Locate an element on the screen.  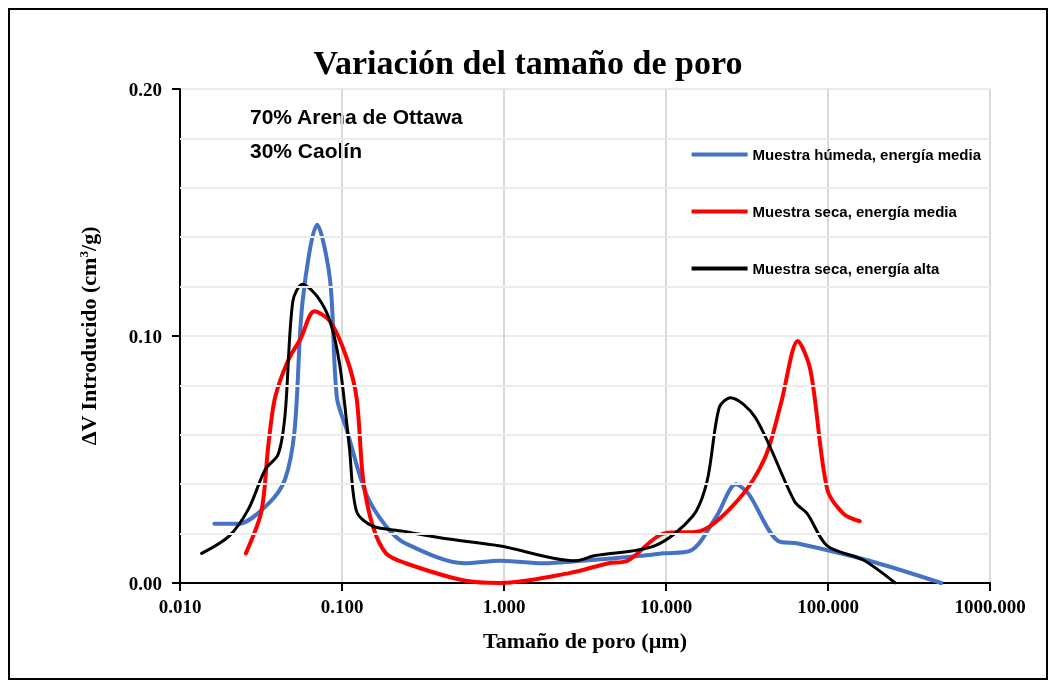
legend-label: Muestra húmeda, energía media is located at coordinates (867, 154).